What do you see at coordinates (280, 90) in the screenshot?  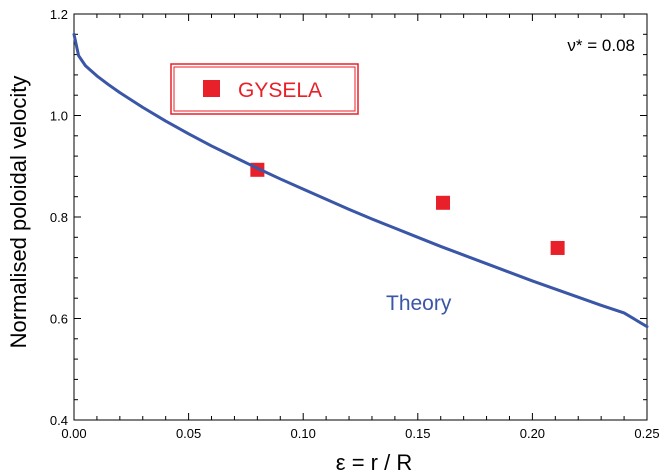 I see `legend-label: GYSELA` at bounding box center [280, 90].